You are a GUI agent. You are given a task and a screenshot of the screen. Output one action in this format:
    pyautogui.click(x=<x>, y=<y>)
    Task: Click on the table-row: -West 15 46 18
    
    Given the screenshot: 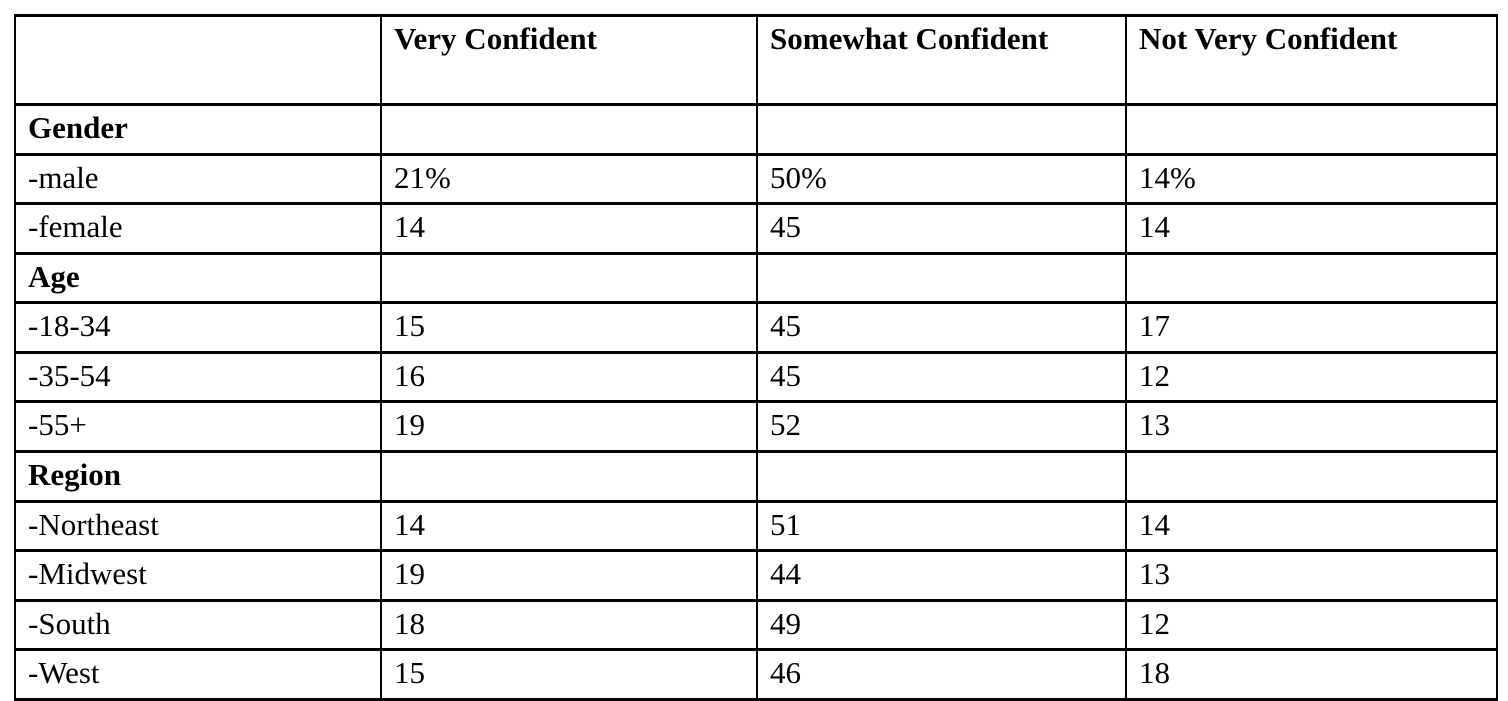 What is the action you would take?
    pyautogui.click(x=756, y=674)
    